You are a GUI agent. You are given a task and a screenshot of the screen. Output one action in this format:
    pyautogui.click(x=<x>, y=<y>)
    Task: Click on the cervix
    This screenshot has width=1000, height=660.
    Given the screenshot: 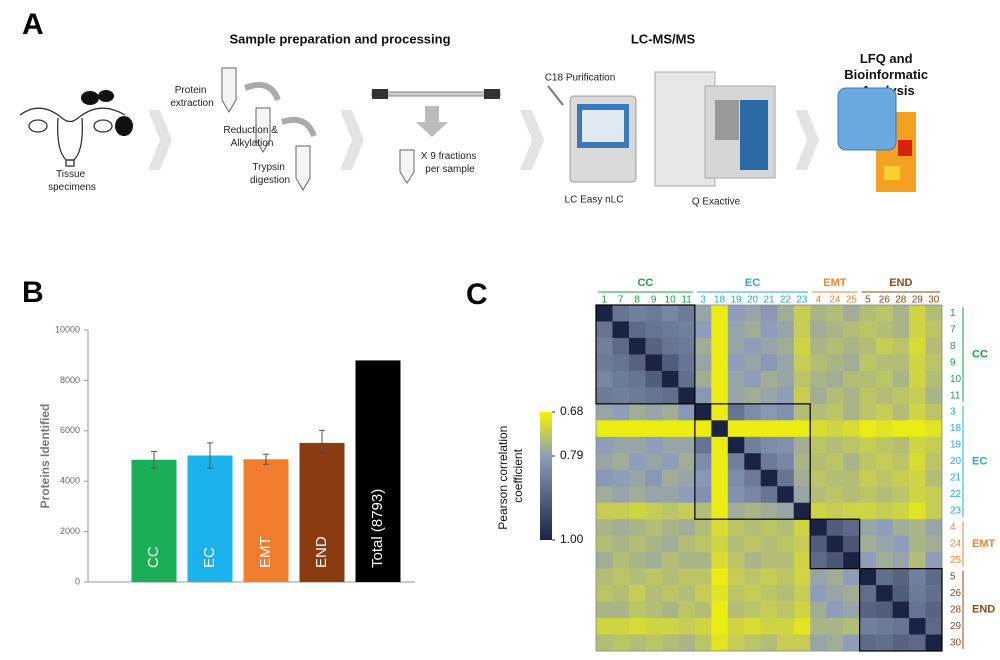 What is the action you would take?
    pyautogui.click(x=70, y=163)
    